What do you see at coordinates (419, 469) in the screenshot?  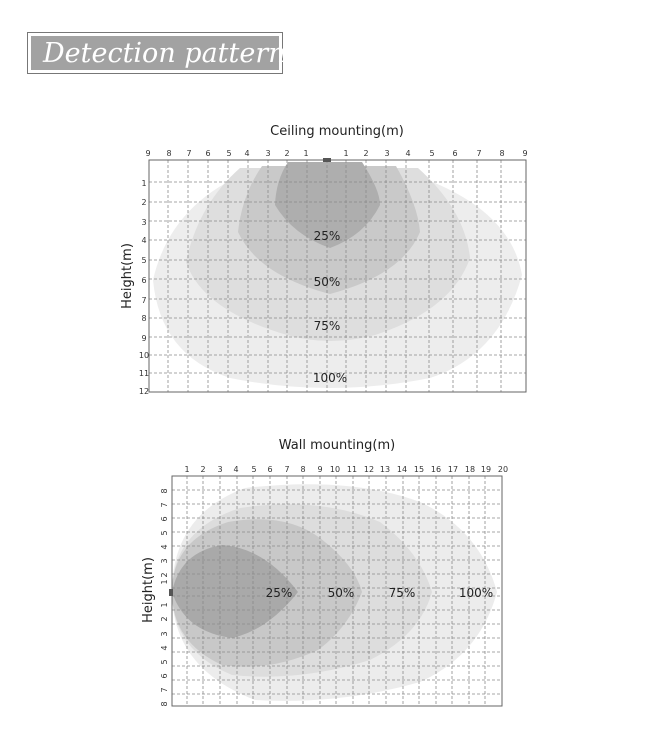 I see `wall-x-tick: 15` at bounding box center [419, 469].